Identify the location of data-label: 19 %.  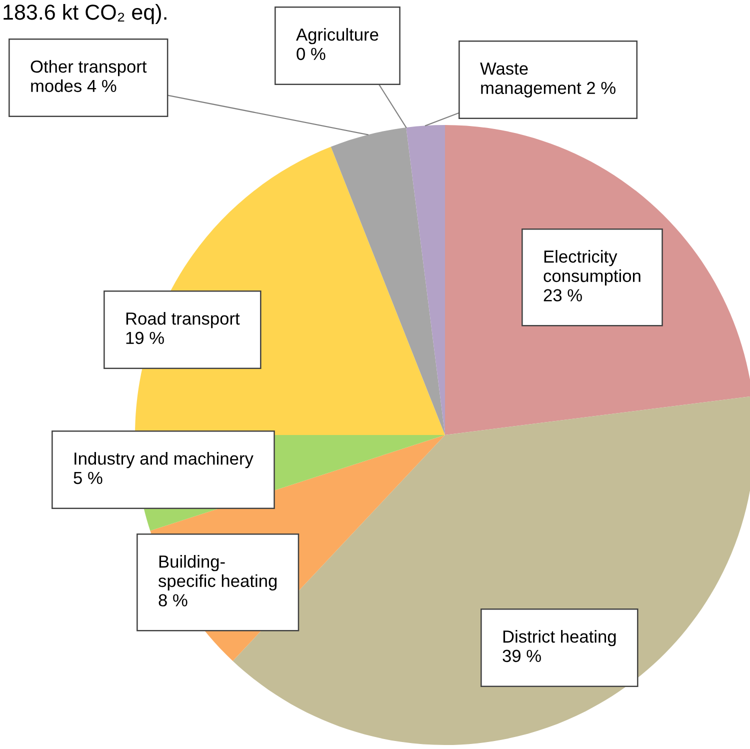
(145, 338).